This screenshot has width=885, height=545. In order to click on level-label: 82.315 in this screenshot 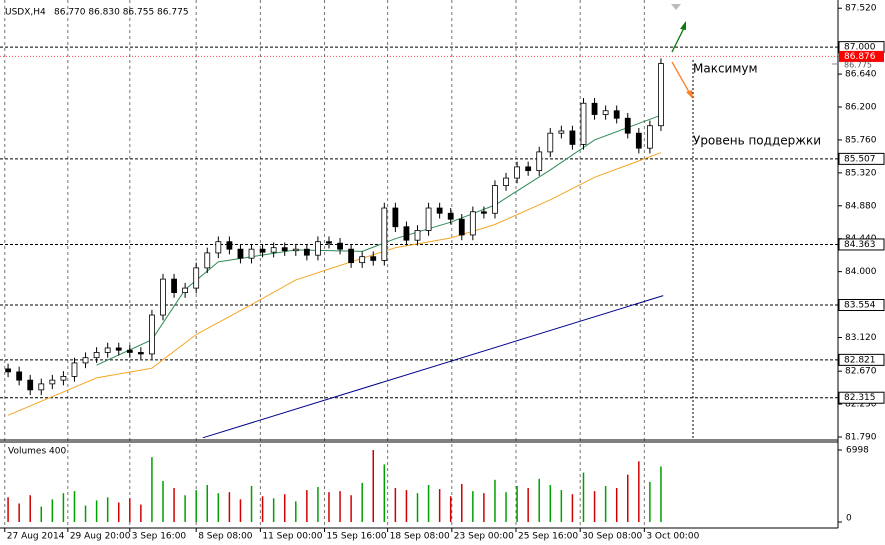, I will do `click(860, 398)`.